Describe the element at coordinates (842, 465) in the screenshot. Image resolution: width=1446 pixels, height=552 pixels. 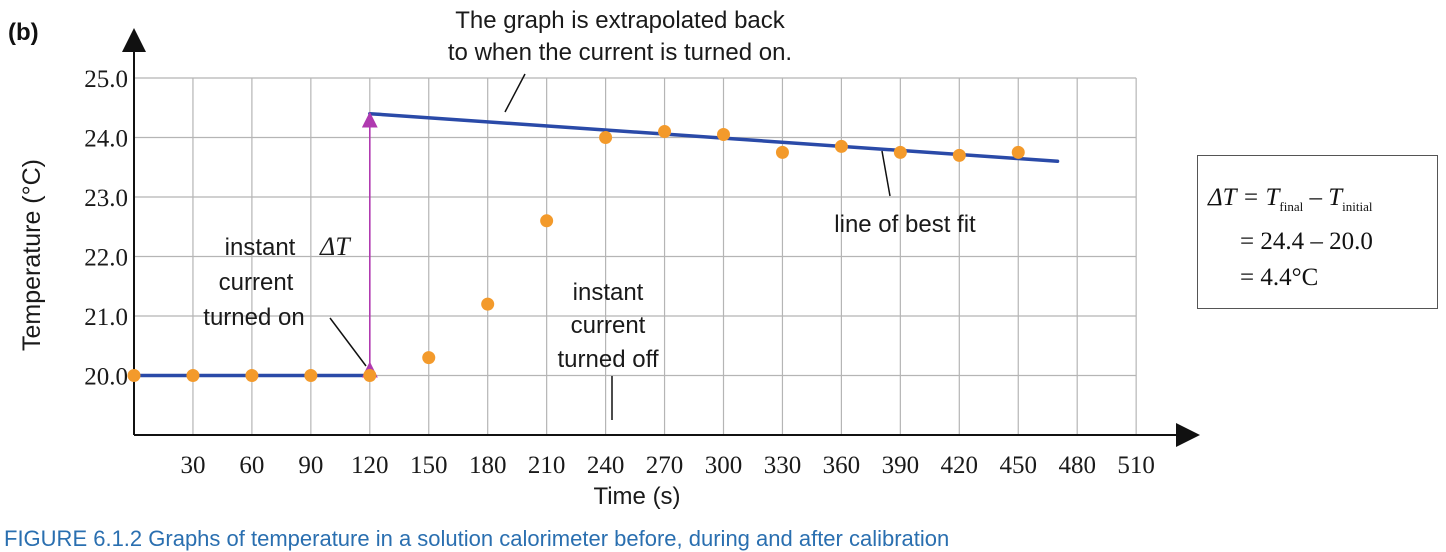
I see `x-tick-label: 360` at that location.